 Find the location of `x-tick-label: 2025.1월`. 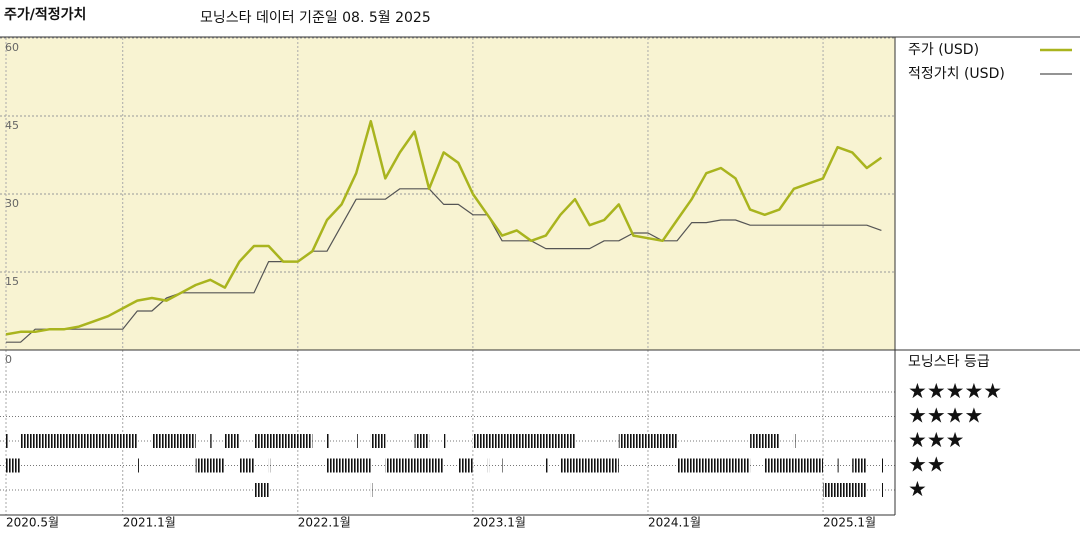

x-tick-label: 2025.1월 is located at coordinates (849, 523).